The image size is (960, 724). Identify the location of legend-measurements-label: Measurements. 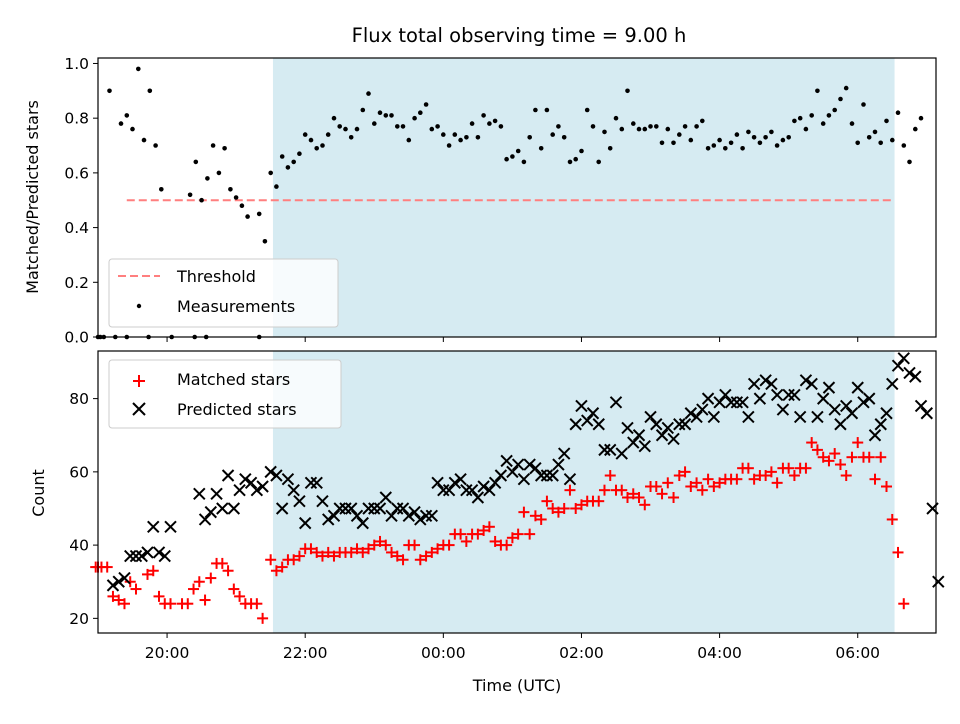
(236, 306).